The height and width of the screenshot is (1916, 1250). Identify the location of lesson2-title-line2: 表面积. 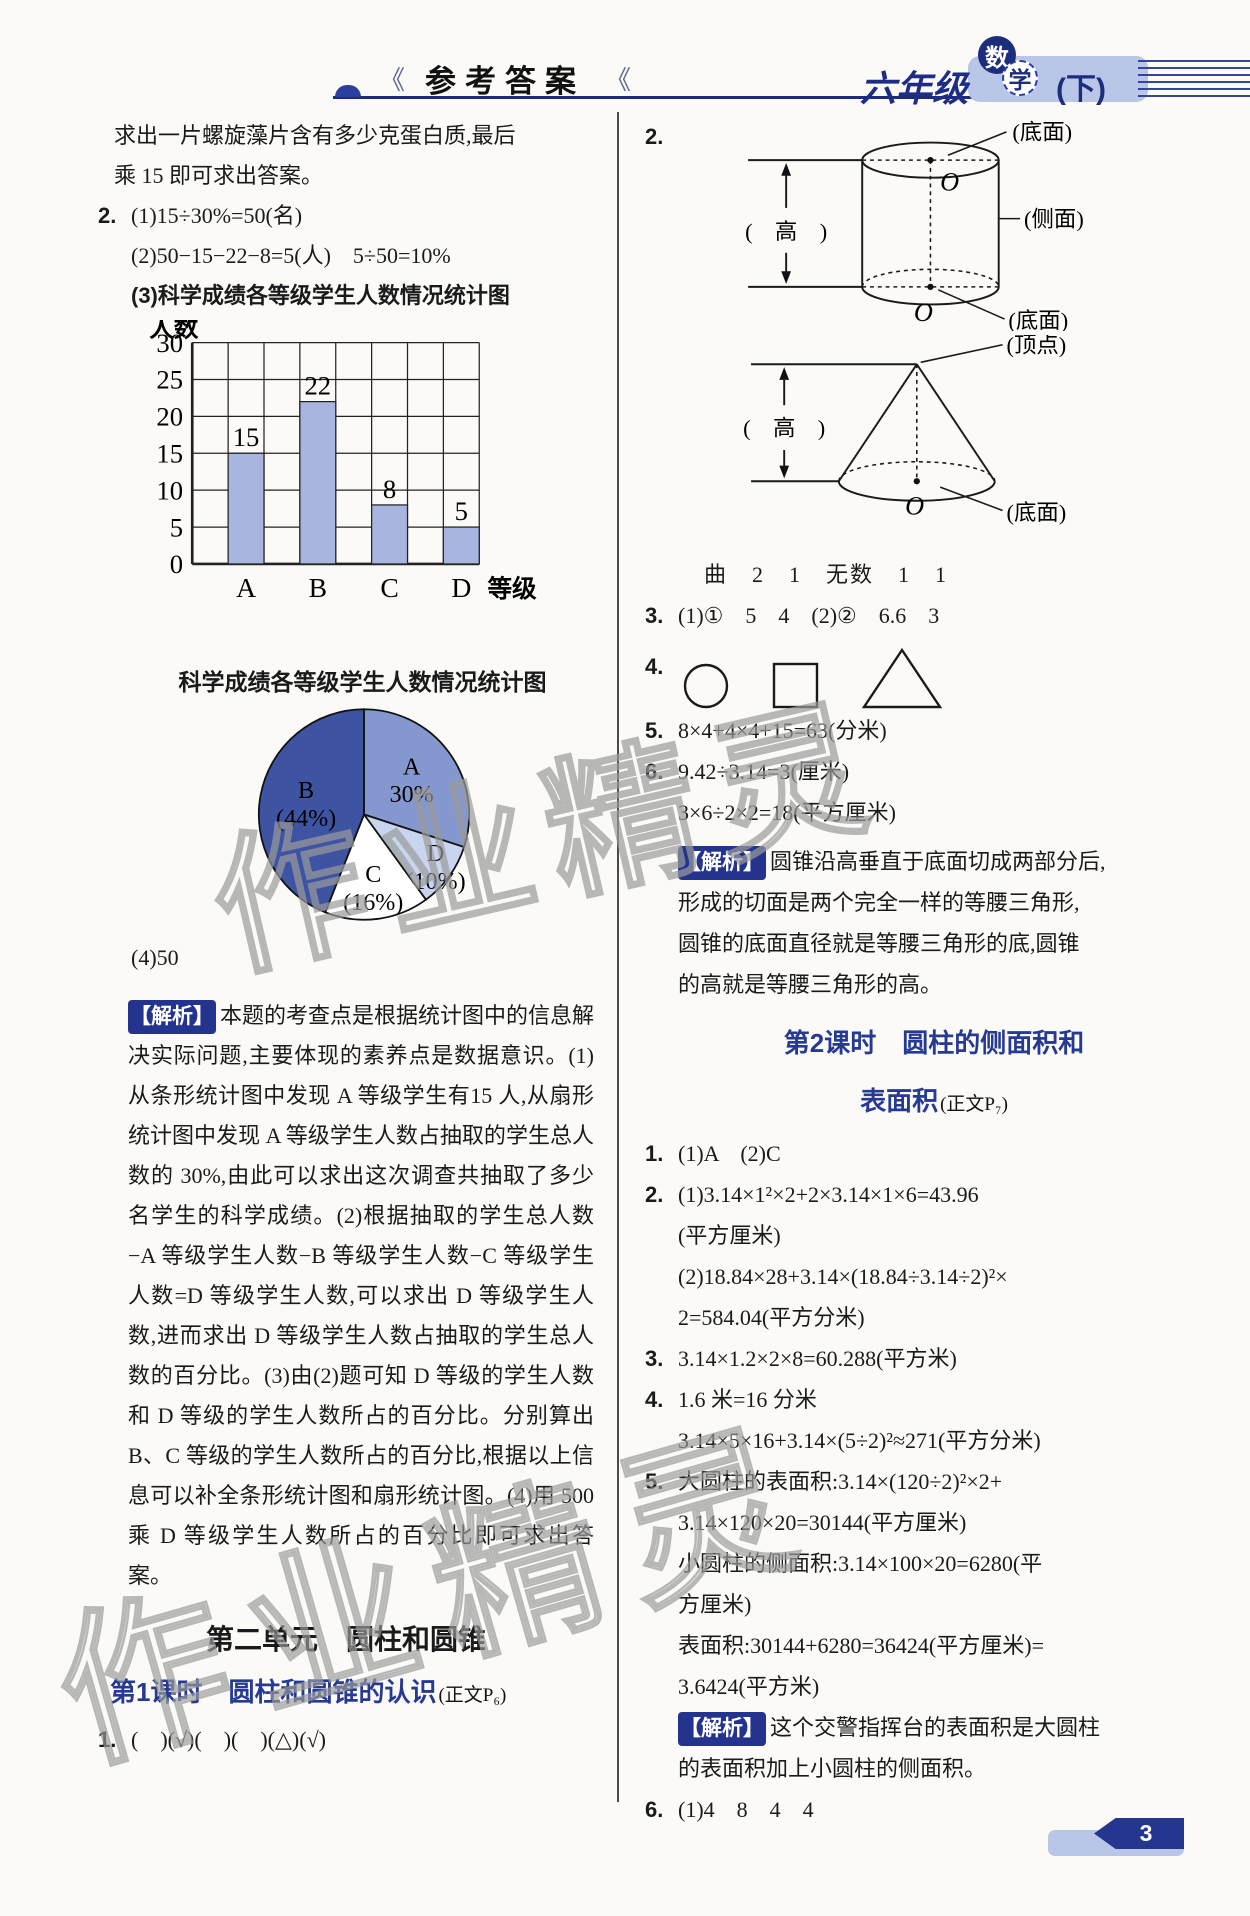
(899, 1101).